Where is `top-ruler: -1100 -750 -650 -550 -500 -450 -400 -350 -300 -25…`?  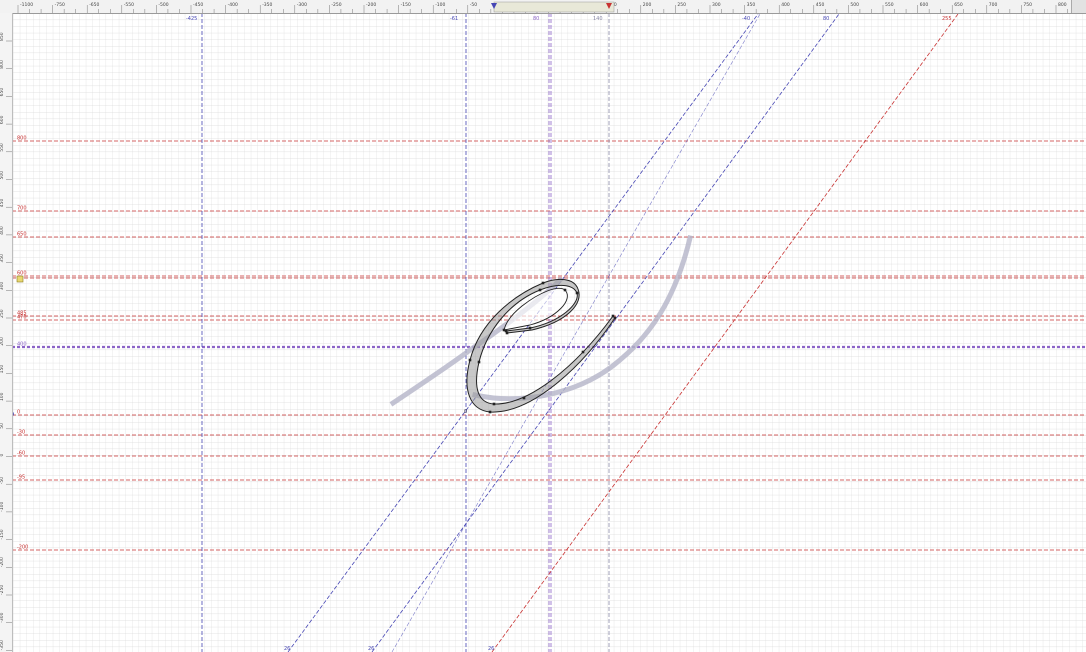 top-ruler: -1100 -750 -650 -550 -500 -450 -400 -350 -300 -25… is located at coordinates (543, 7).